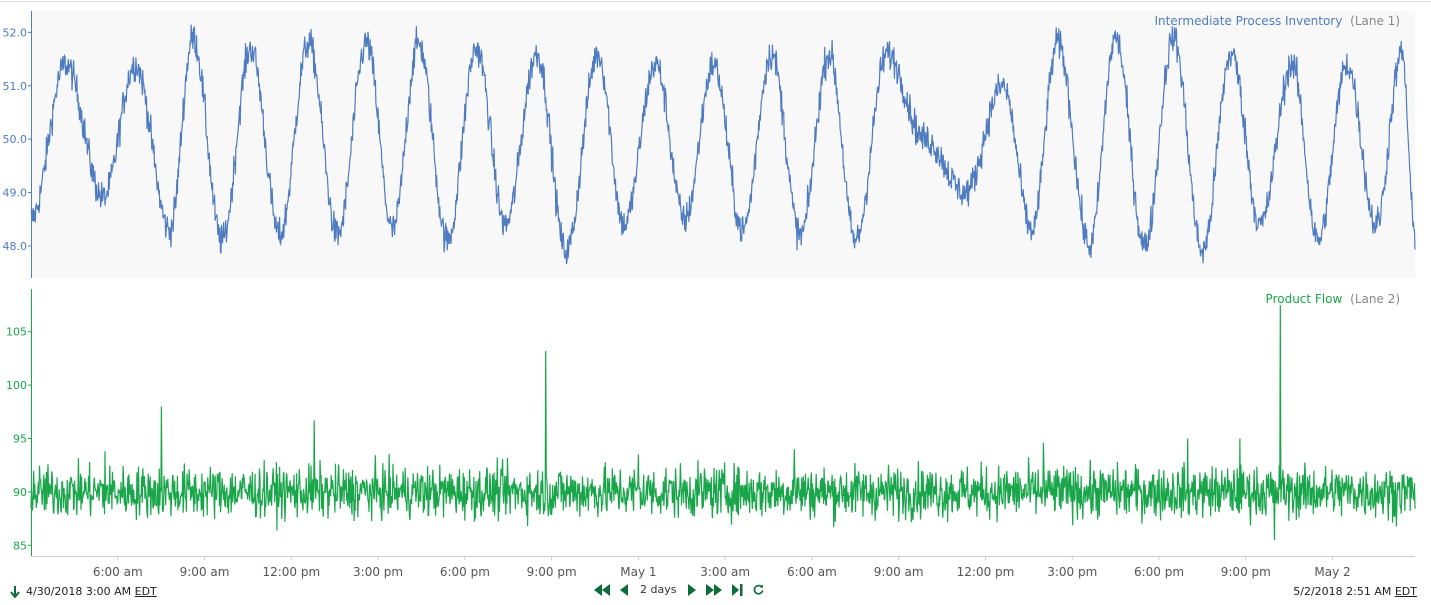  I want to click on jump-to-end-icon, so click(737, 589).